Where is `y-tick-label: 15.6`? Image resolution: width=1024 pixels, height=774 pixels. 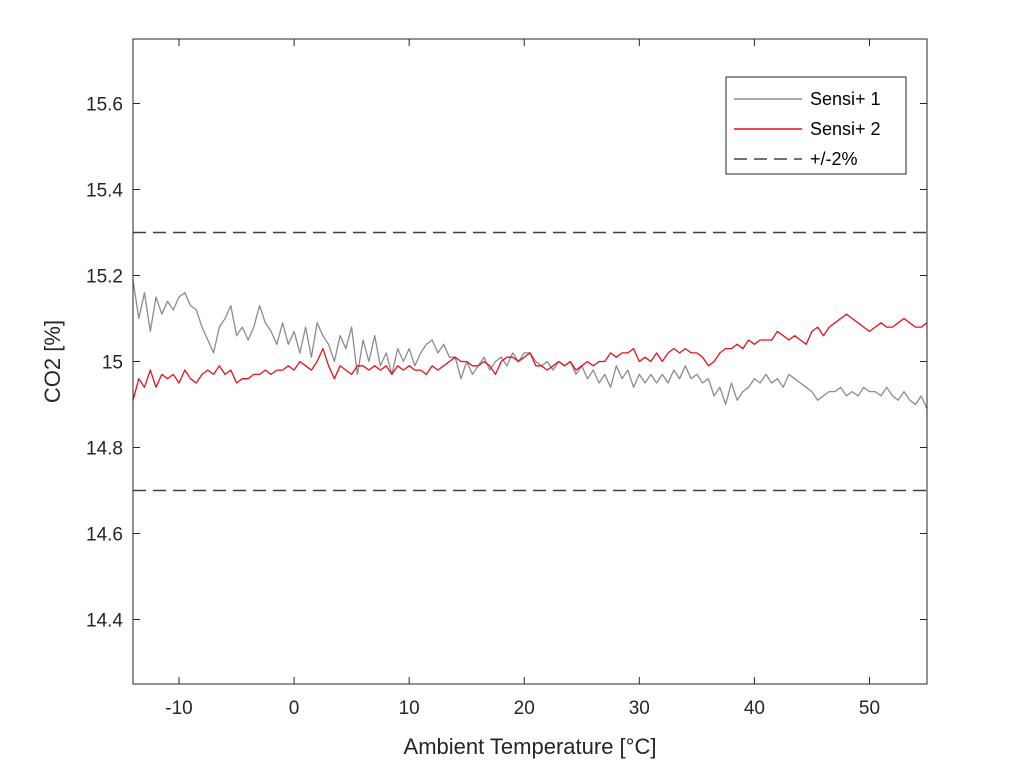 y-tick-label: 15.6 is located at coordinates (104, 105).